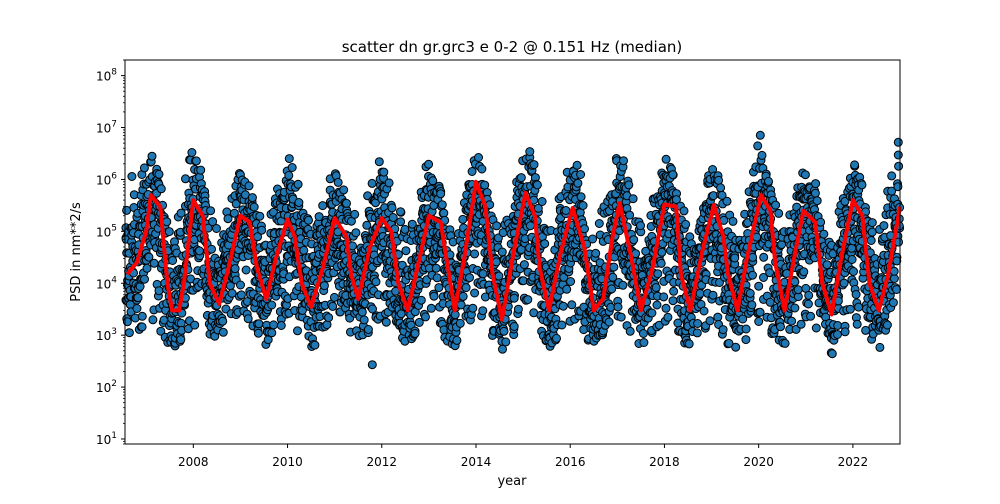 The image size is (1000, 504). I want to click on x-tick-label: 2012, so click(381, 462).